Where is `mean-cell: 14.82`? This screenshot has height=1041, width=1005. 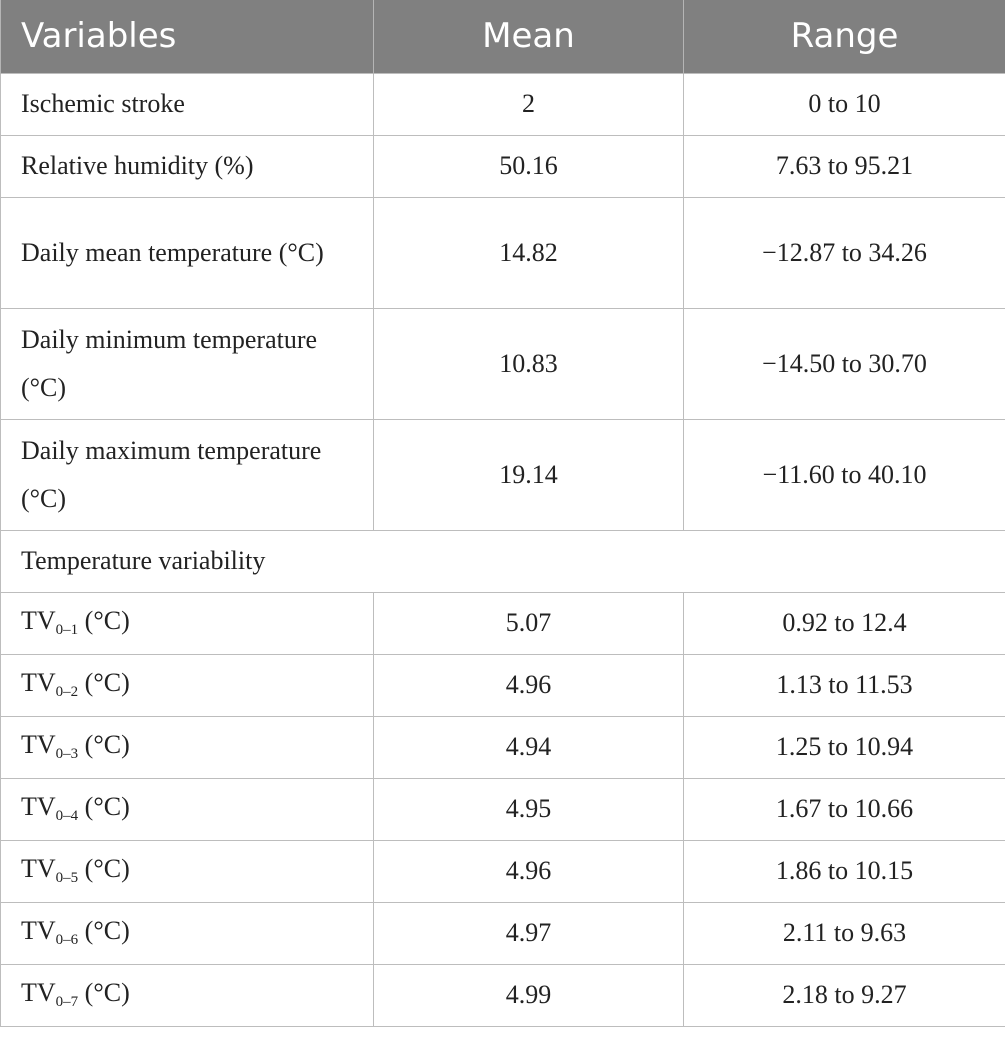 mean-cell: 14.82 is located at coordinates (528, 252).